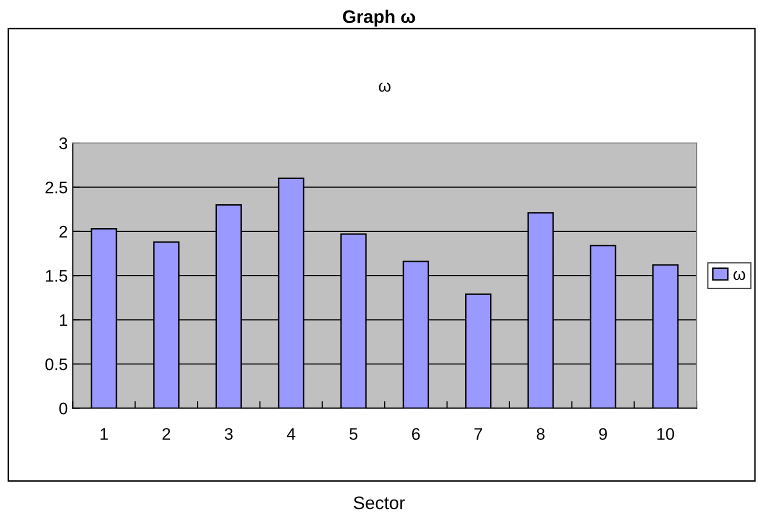 Image resolution: width=758 pixels, height=520 pixels. Describe the element at coordinates (166, 434) in the screenshot. I see `x-tick-label: 2` at that location.